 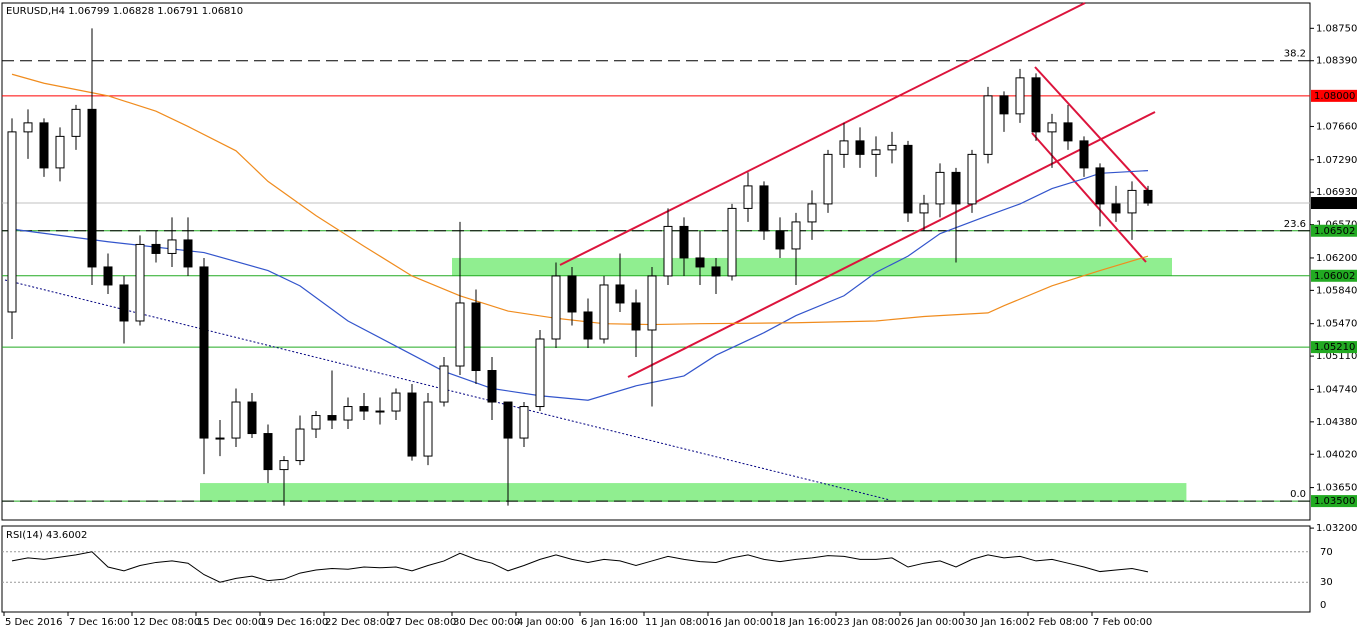 What do you see at coordinates (996, 622) in the screenshot?
I see `x-tick-label: 30 Jan 16:00` at bounding box center [996, 622].